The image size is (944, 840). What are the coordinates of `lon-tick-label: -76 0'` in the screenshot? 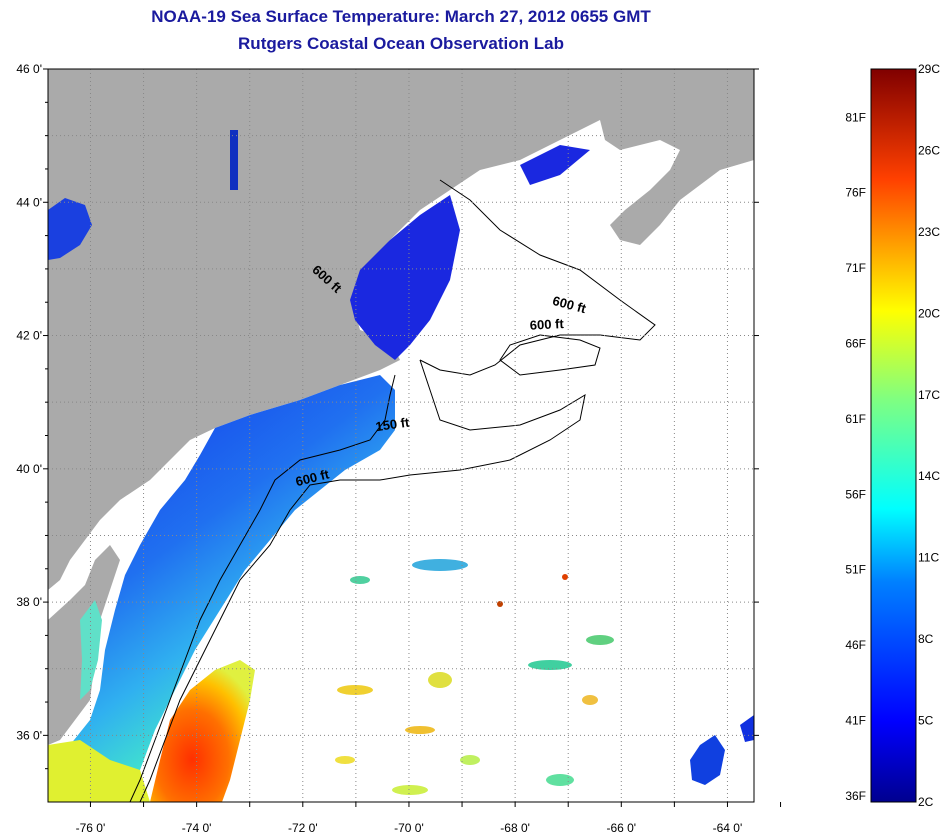 It's located at (91, 828).